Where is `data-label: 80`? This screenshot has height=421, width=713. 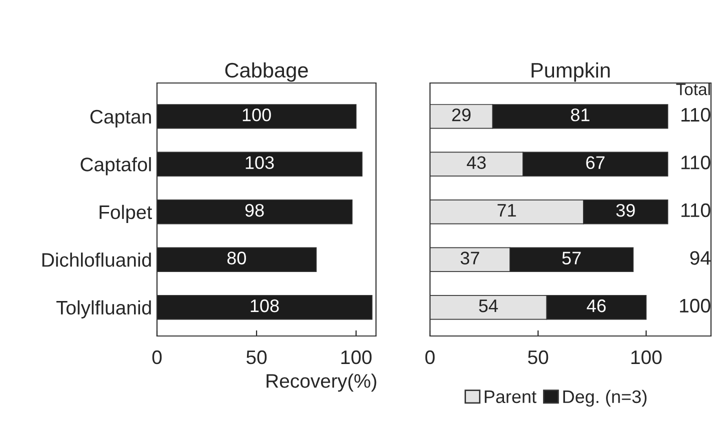
data-label: 80 is located at coordinates (236, 258).